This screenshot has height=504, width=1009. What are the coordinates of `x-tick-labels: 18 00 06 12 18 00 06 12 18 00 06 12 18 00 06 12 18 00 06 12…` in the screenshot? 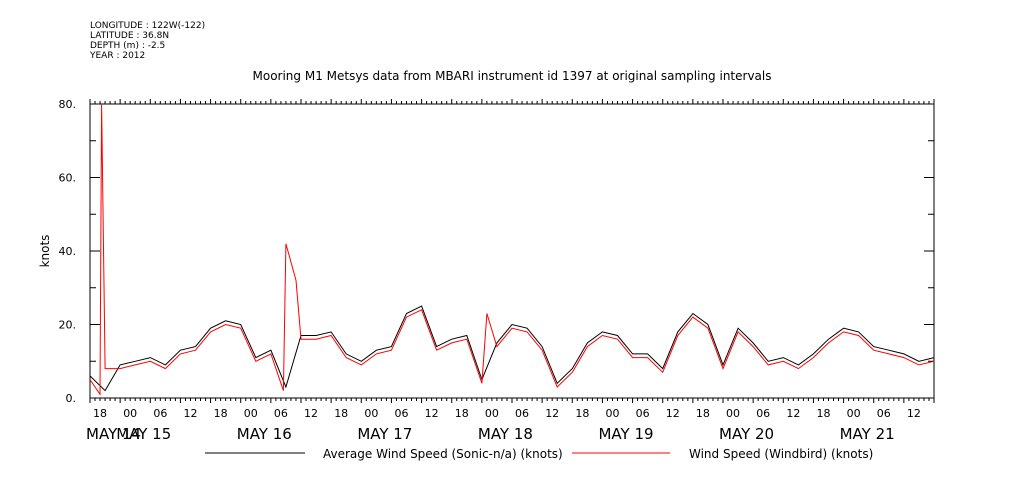 It's located at (503, 425).